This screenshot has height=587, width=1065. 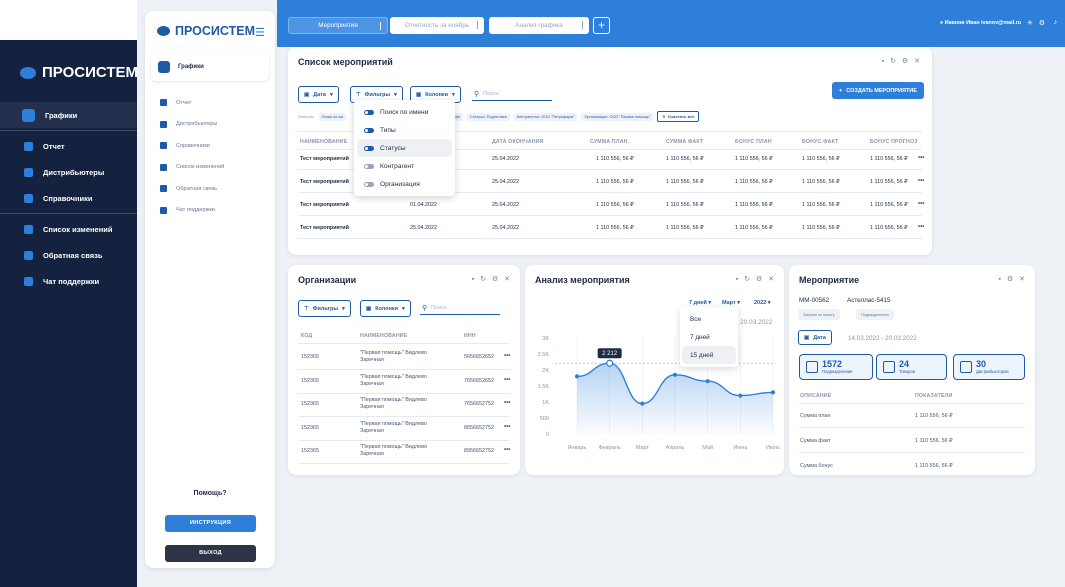 I want to click on bg-nav-report: Отчет, so click(x=68, y=146).